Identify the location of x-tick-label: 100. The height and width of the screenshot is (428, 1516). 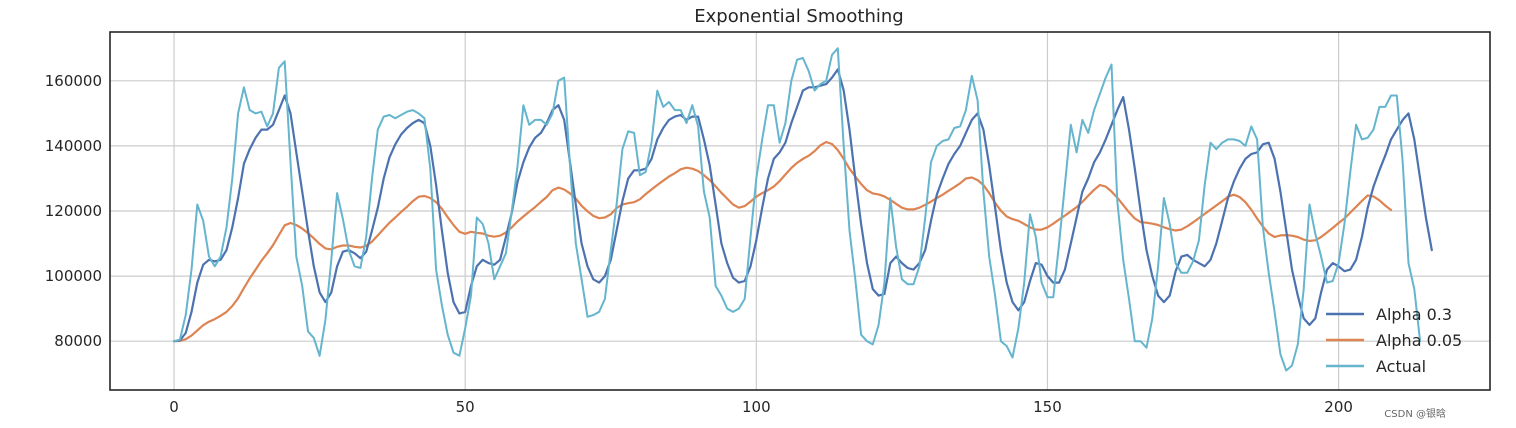
(756, 407).